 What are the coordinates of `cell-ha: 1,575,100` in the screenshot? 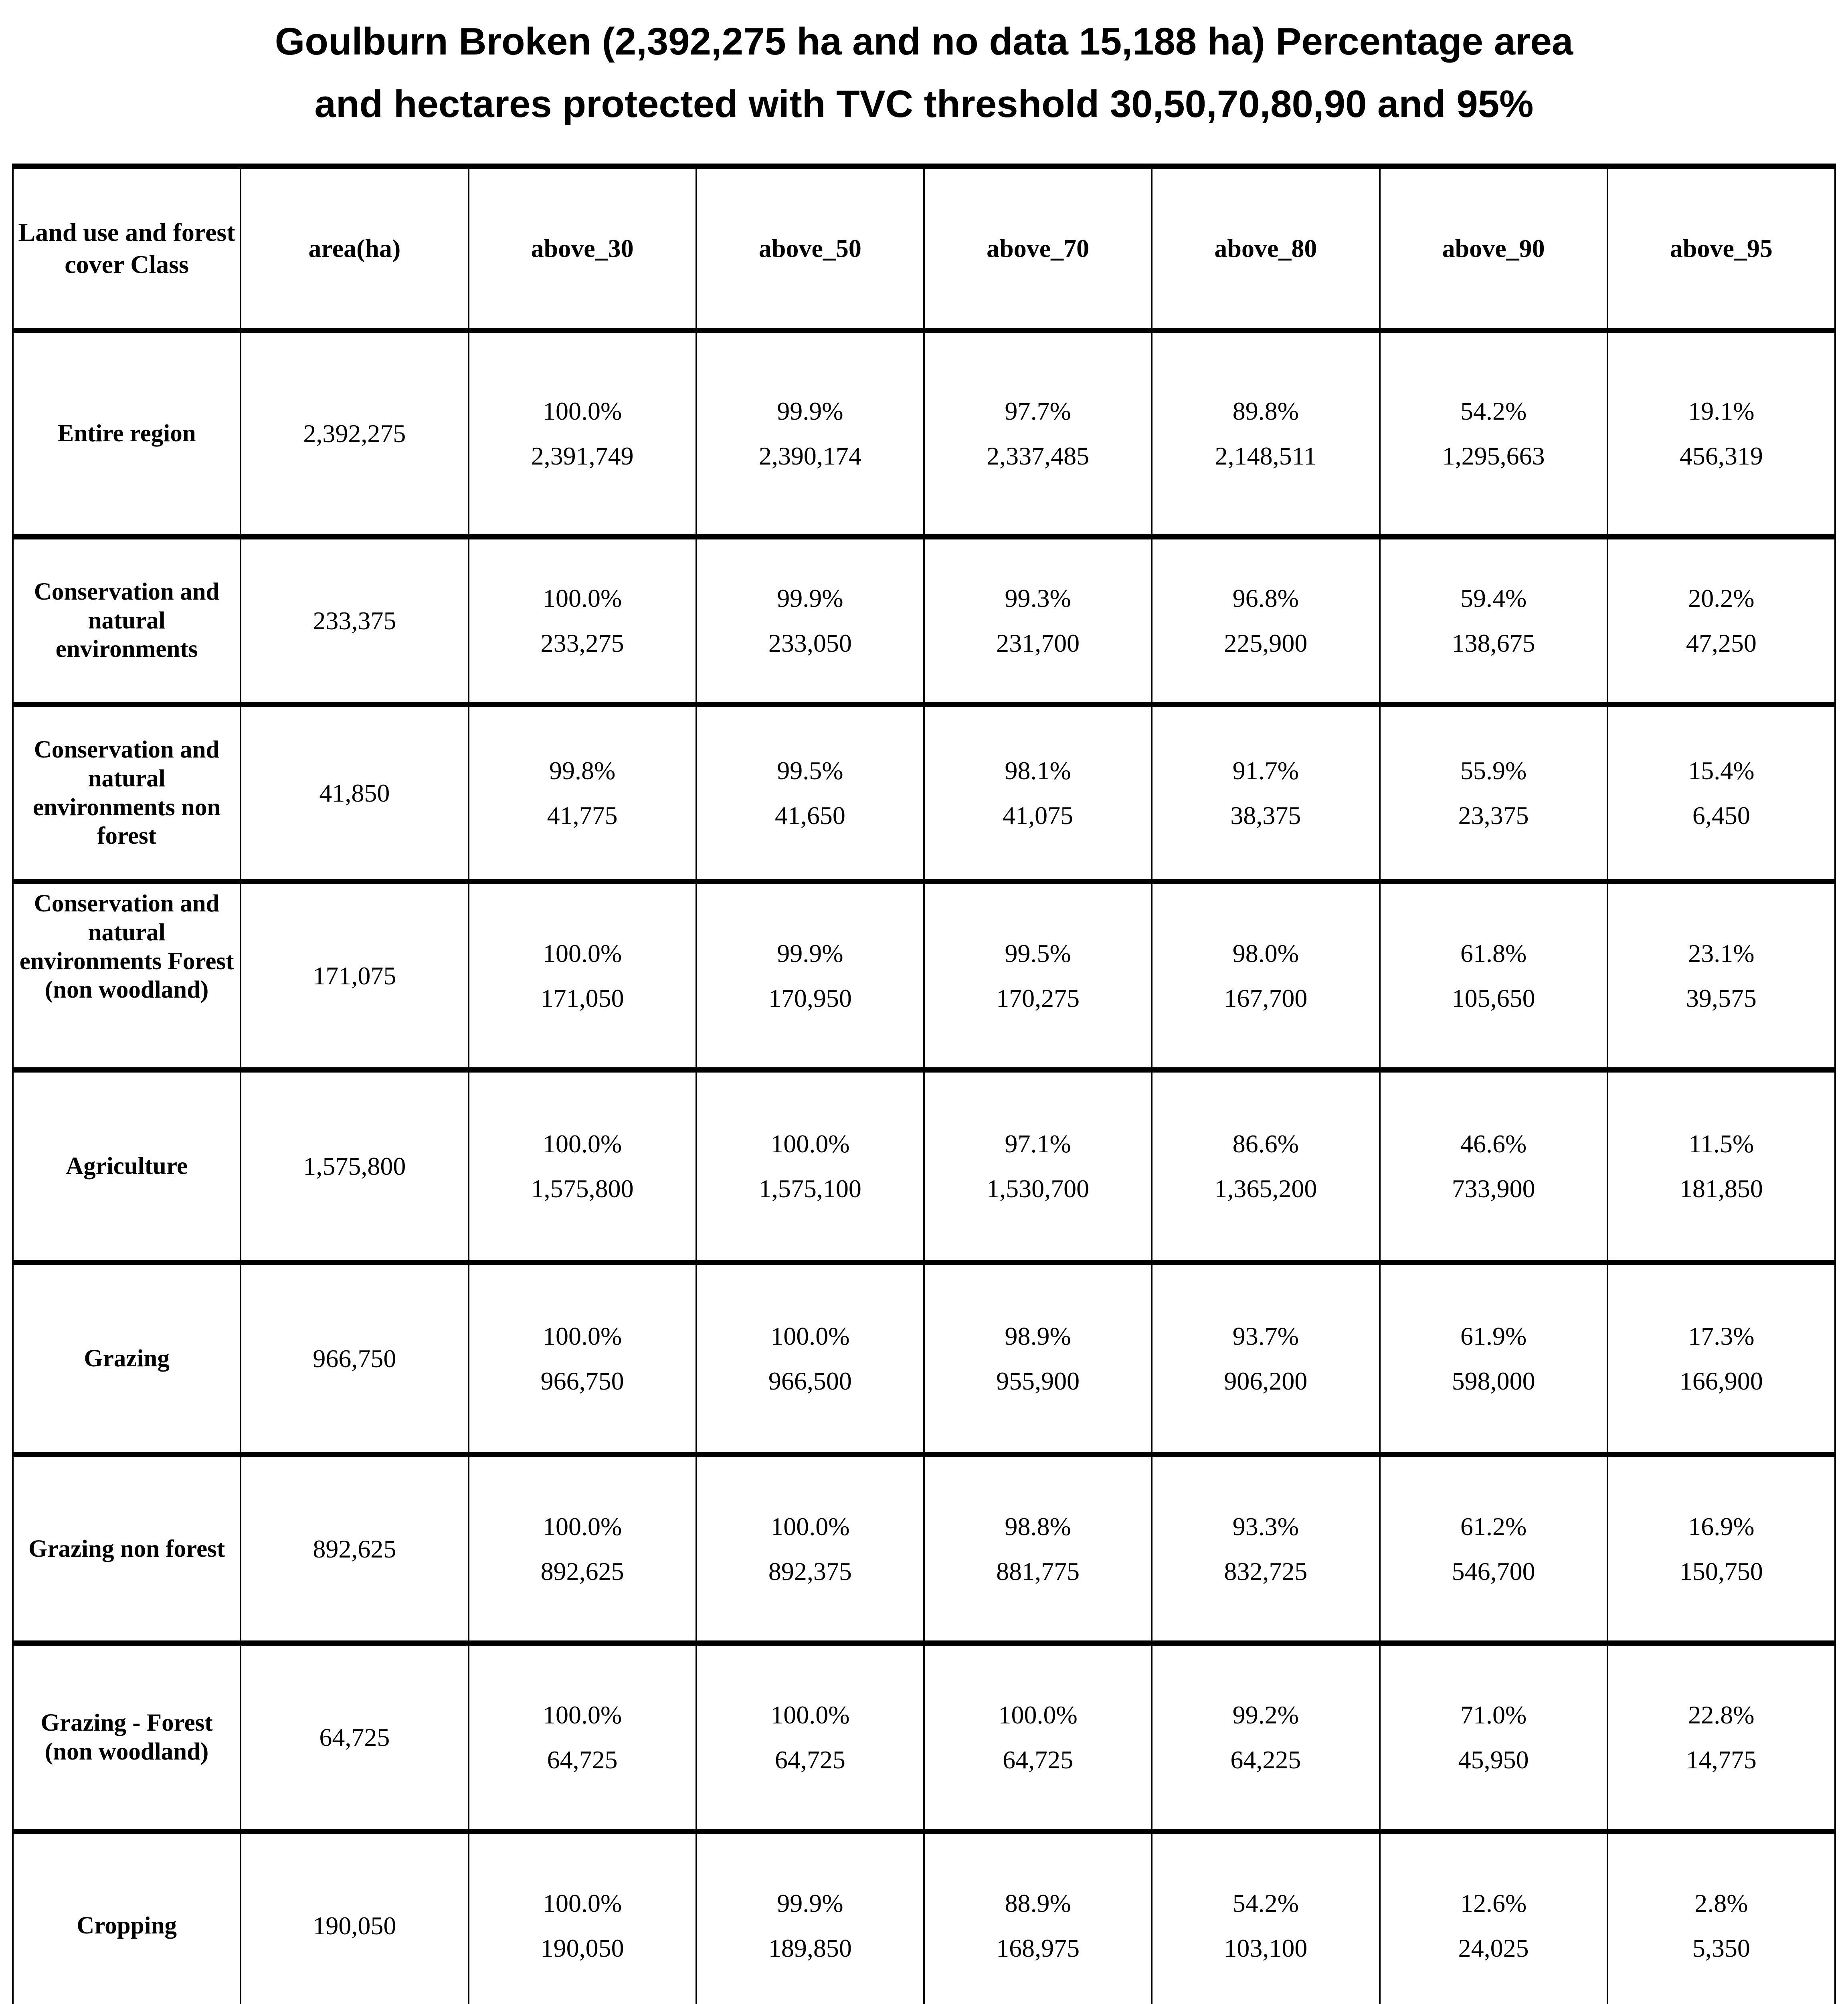 It's located at (809, 1188).